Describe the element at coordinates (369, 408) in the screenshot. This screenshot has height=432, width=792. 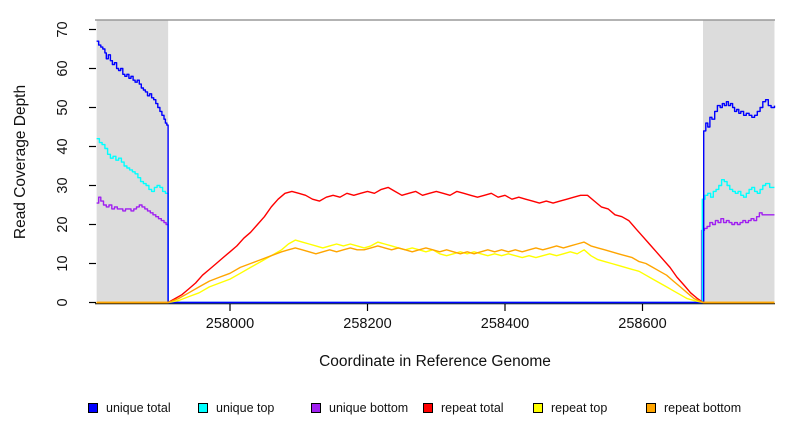
I see `legend-label: unique bottom` at that location.